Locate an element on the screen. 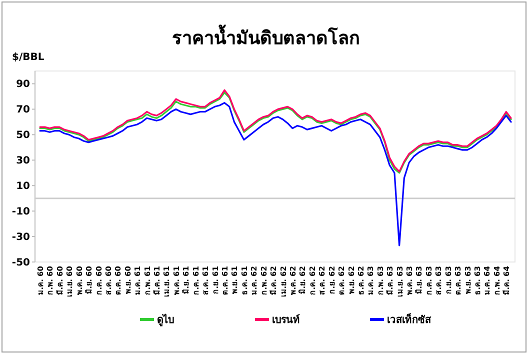 This screenshot has height=358, width=532. y-tick-label: 90 is located at coordinates (23, 84).